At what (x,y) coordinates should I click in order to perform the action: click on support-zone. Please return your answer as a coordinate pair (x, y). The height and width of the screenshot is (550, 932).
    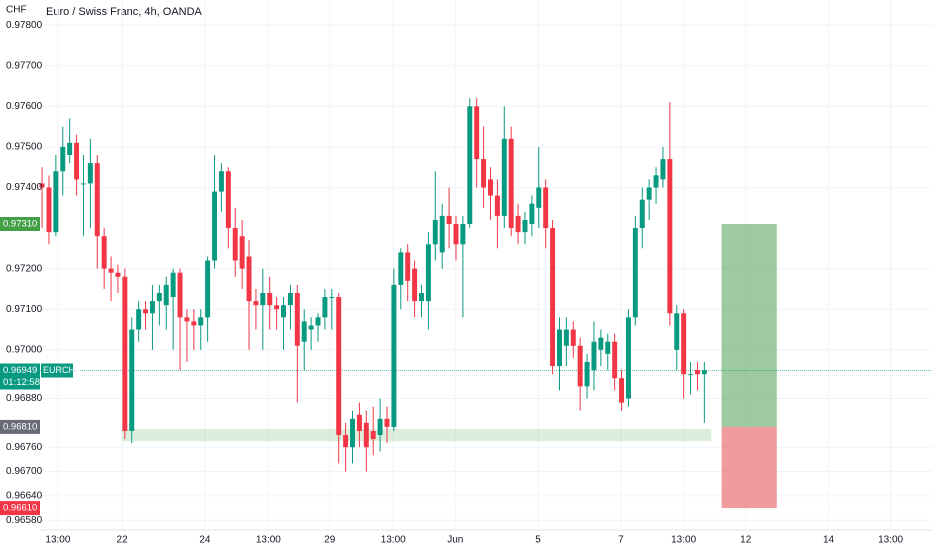
    Looking at the image, I should click on (417, 435).